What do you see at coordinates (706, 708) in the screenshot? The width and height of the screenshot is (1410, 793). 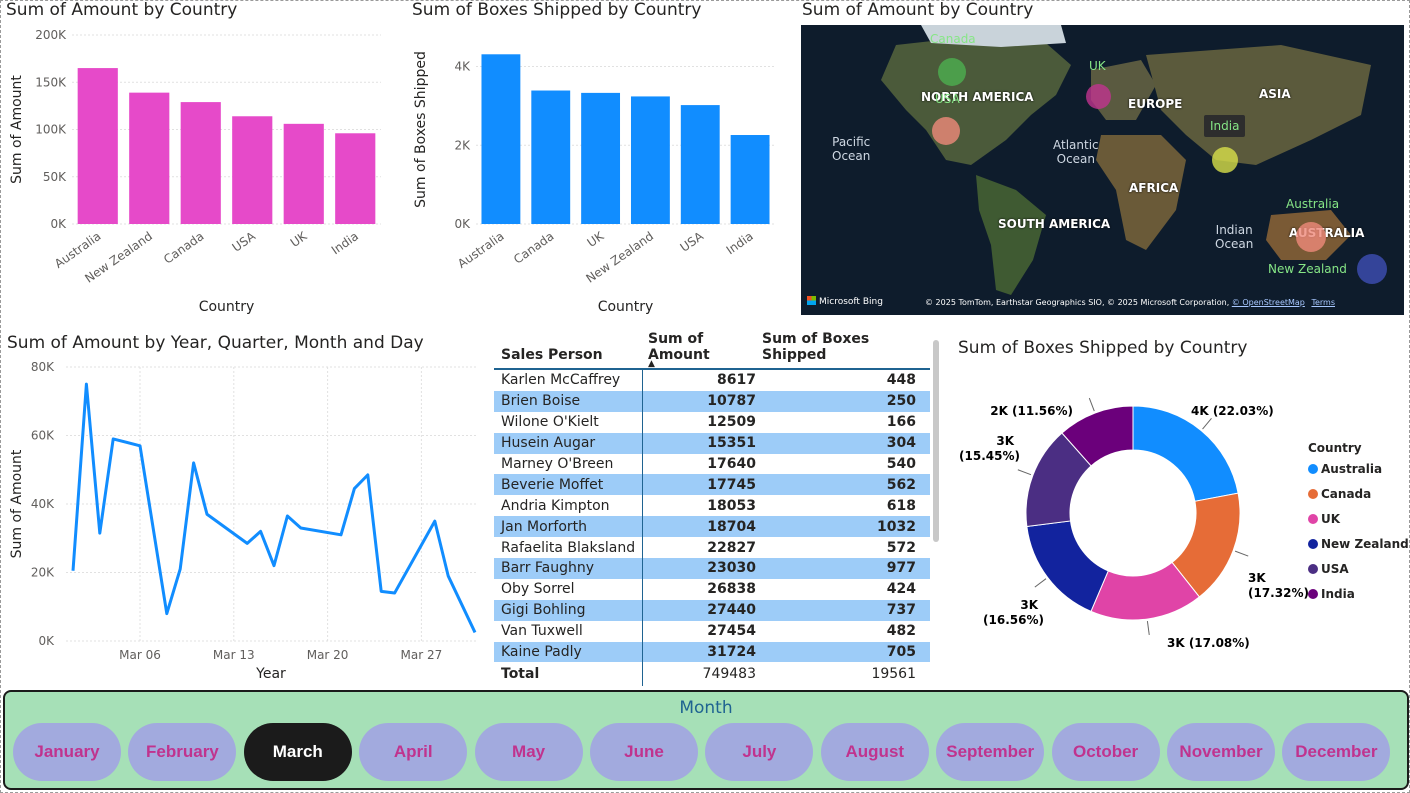 I see `slicer-title: Month` at bounding box center [706, 708].